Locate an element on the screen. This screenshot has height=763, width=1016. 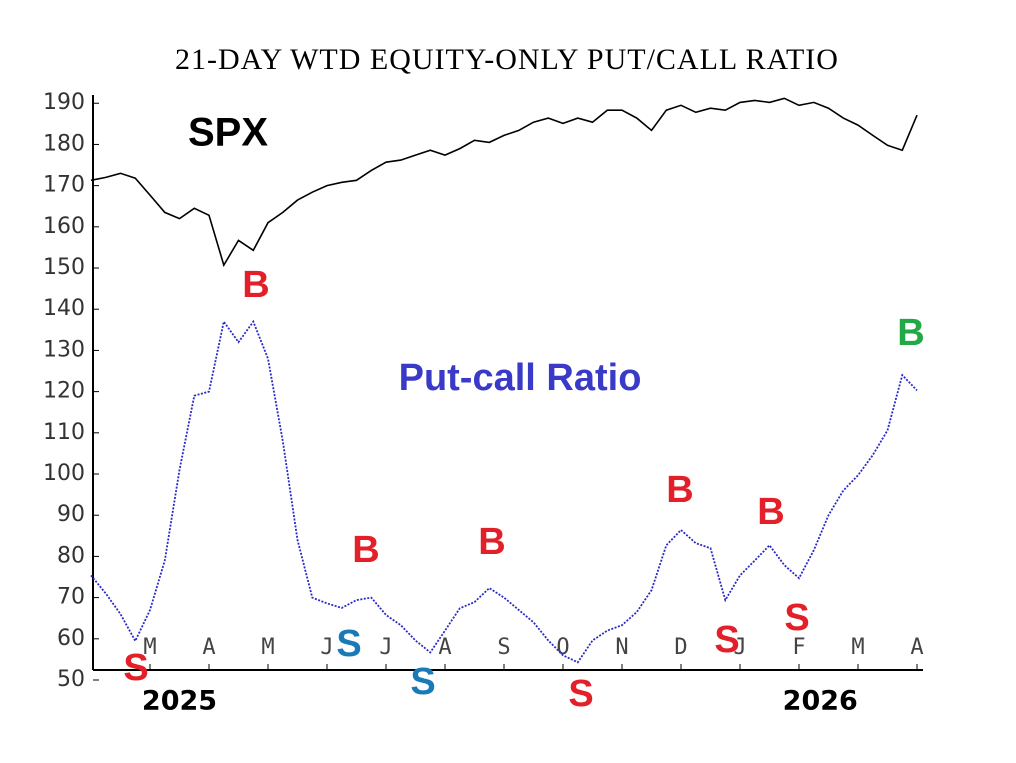
y-tick-label: 140 is located at coordinates (64, 308).